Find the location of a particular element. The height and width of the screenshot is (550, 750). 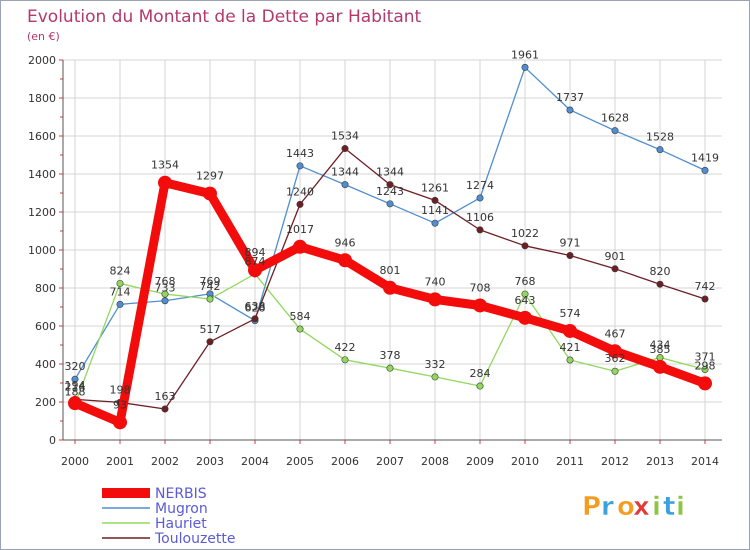

data-label-toulouzette: 971 is located at coordinates (570, 243).